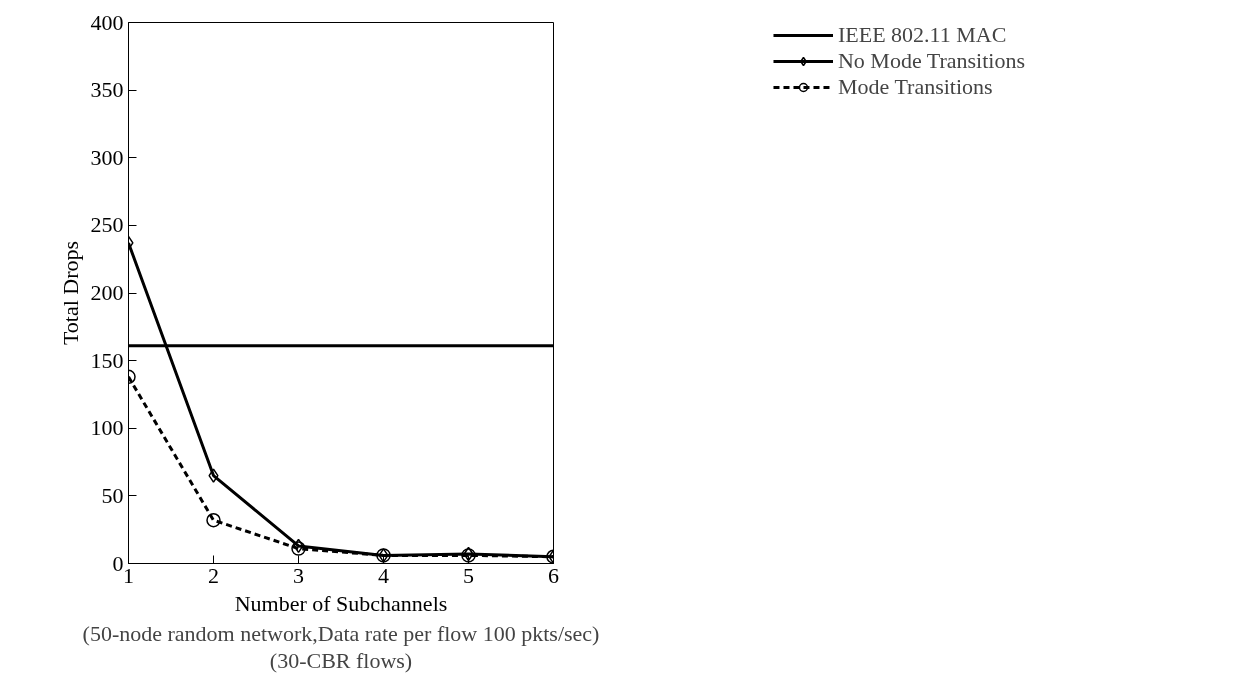 The width and height of the screenshot is (1245, 683). I want to click on x-tick-label: 1, so click(128, 575).